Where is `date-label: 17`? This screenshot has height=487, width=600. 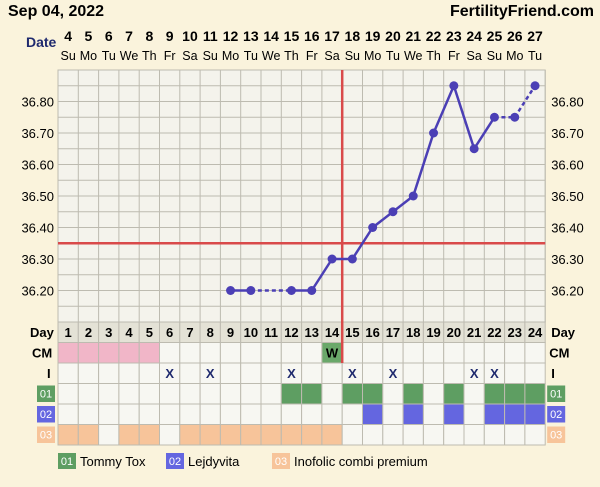
date-label: 17 is located at coordinates (332, 36).